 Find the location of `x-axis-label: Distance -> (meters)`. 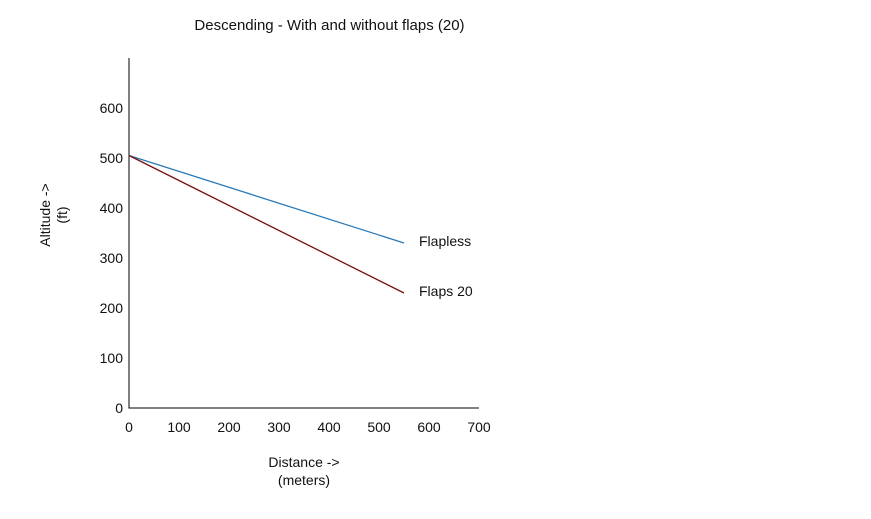

x-axis-label: Distance -> (meters) is located at coordinates (303, 471).